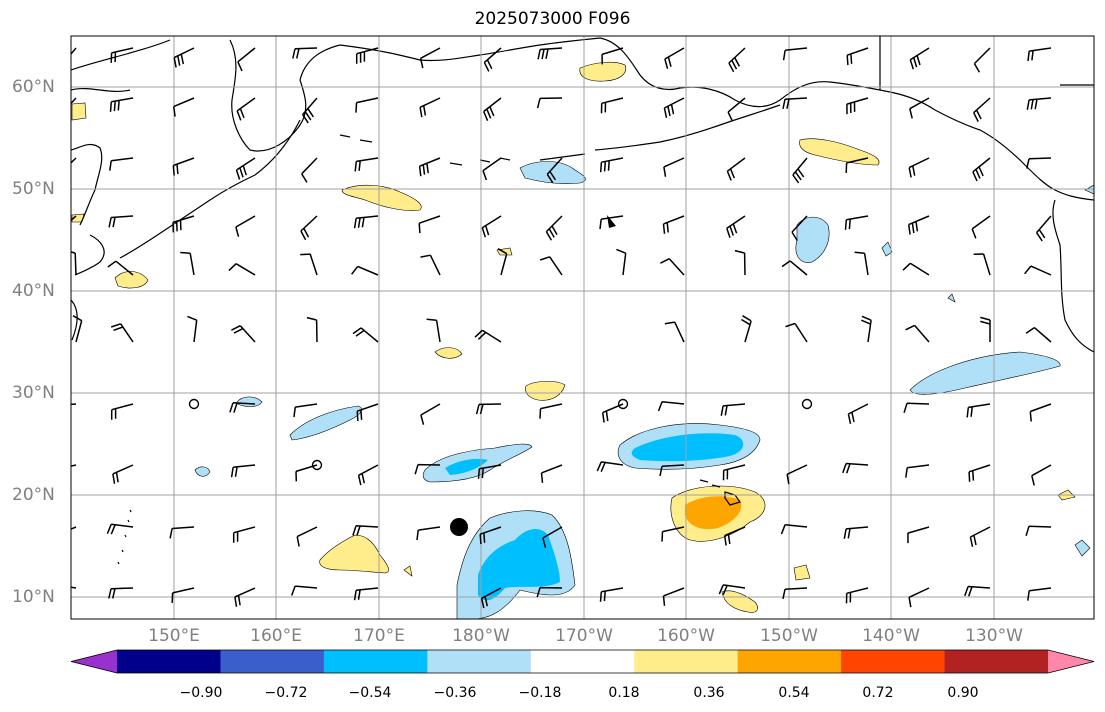  I want to click on wind-barb-flag, so click(611, 221).